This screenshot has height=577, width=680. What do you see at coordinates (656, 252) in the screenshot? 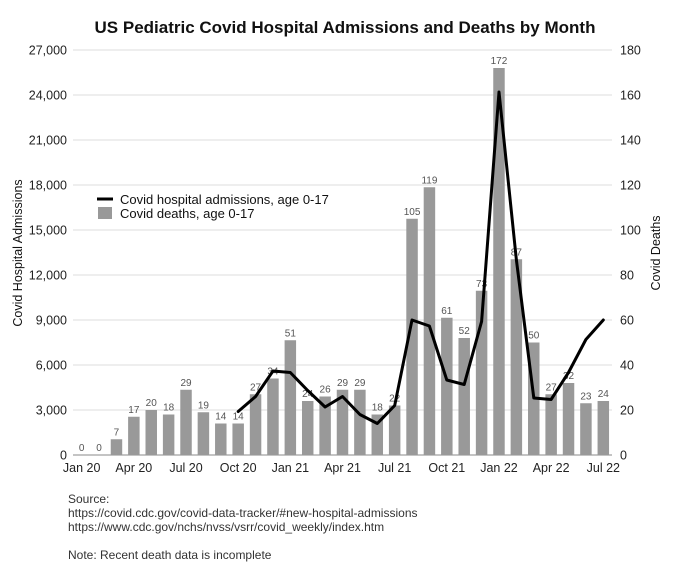
I see `right-axis-title: Covid Deaths` at bounding box center [656, 252].